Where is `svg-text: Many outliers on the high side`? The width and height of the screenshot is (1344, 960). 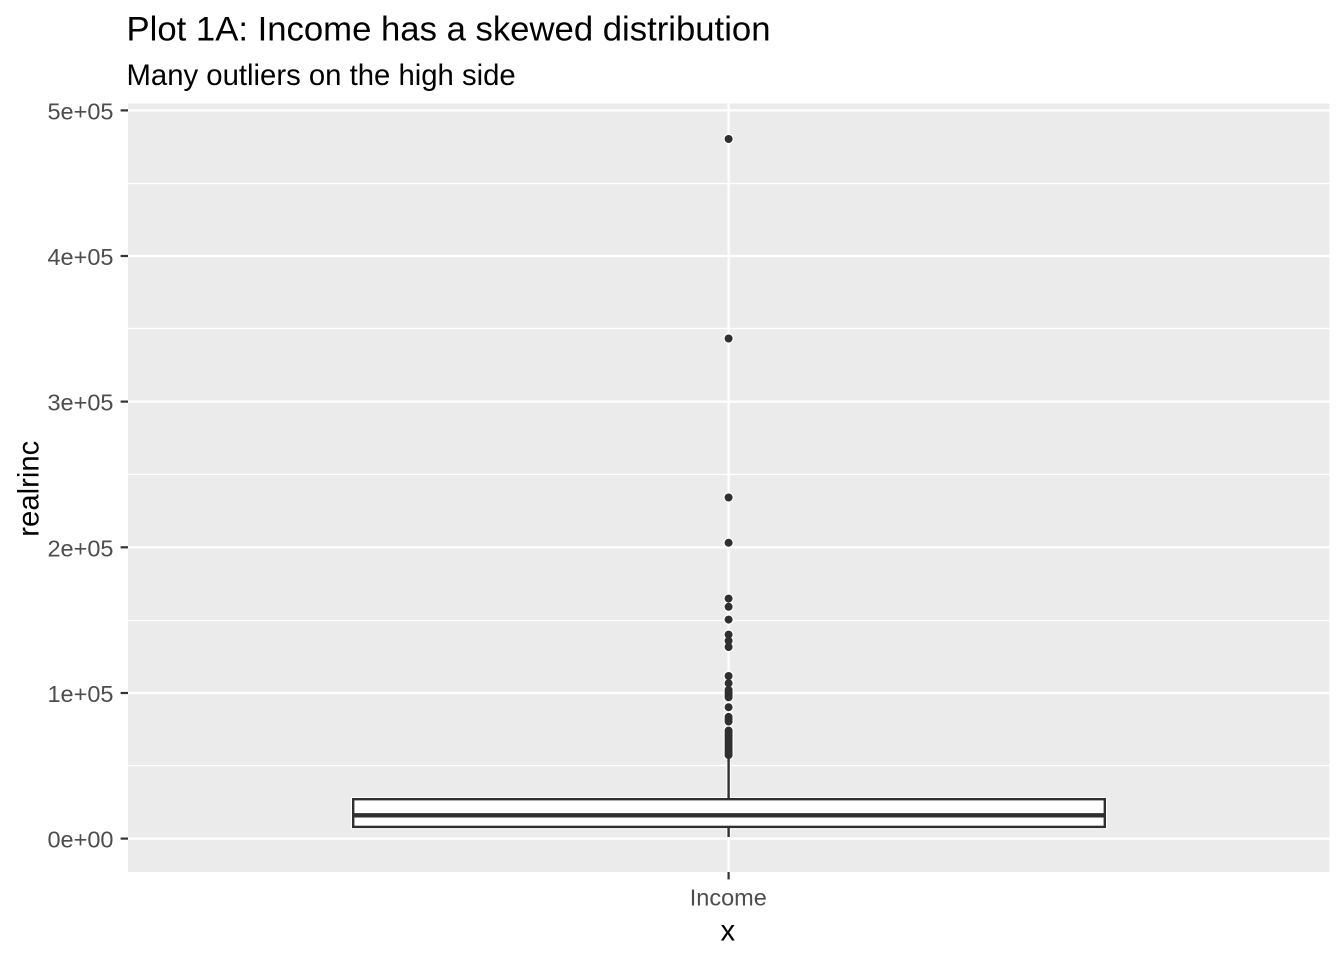
svg-text: Many outliers on the high side is located at coordinates (321, 75).